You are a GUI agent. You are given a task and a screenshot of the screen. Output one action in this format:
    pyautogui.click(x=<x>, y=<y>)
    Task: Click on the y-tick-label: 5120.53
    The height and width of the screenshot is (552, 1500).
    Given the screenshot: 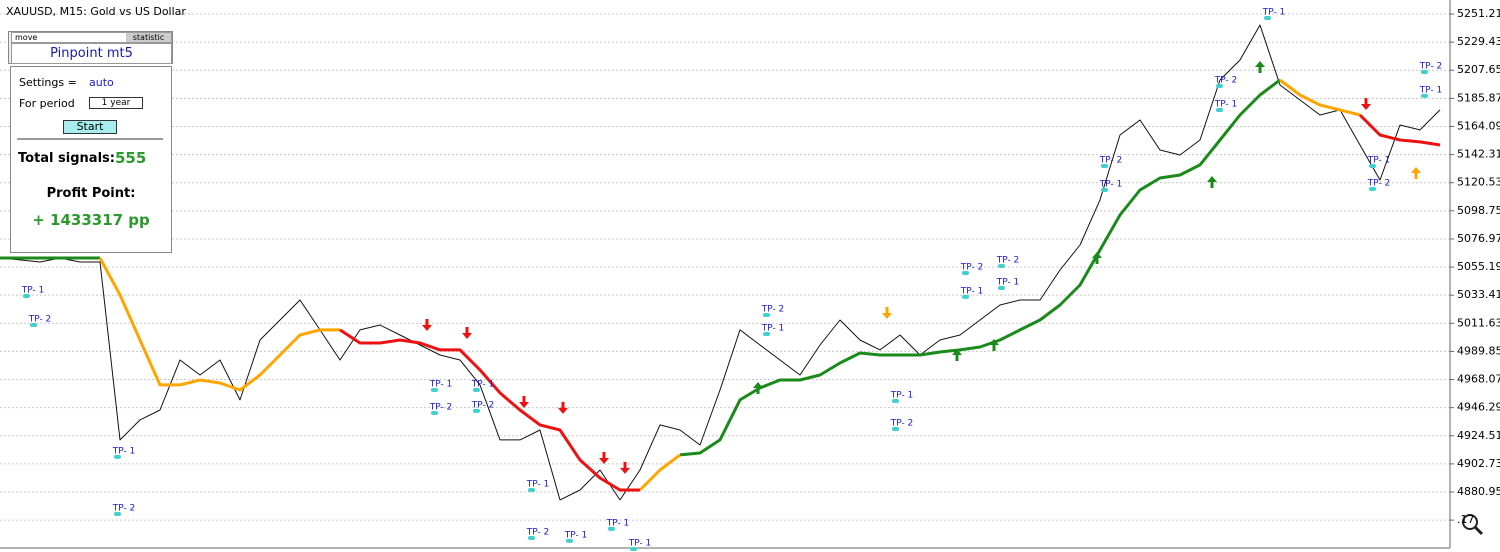 What is the action you would take?
    pyautogui.click(x=1478, y=182)
    